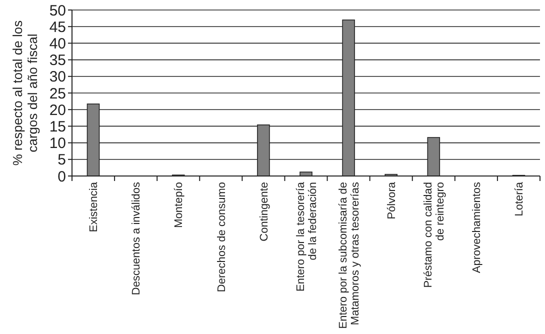  I want to click on x-tick-label: Aprovechamientos, so click(477, 228).